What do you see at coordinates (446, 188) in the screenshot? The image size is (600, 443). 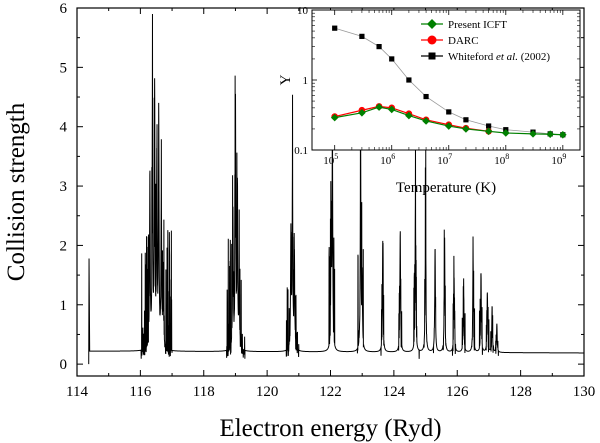 I see `inset-x-axis-title: Temperature (K)` at bounding box center [446, 188].